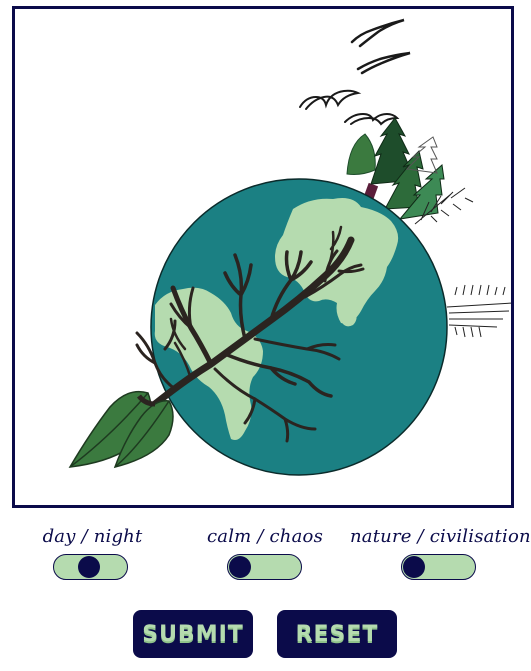  Describe the element at coordinates (355, 72) in the screenshot. I see `birds` at that location.